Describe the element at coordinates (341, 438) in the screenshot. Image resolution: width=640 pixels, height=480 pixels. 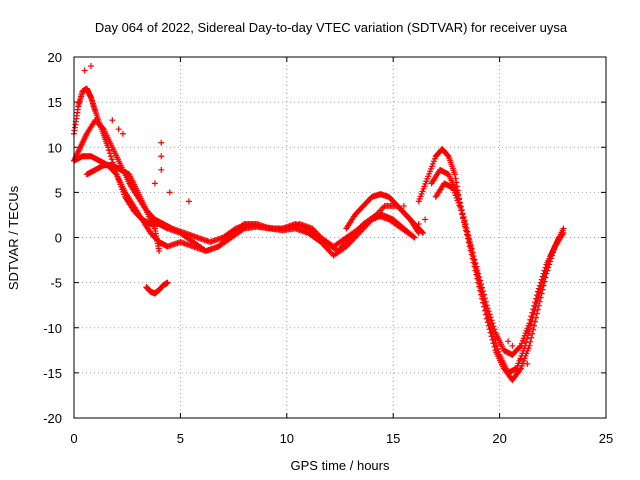
I see `x-tick-labels: 0 5 10 15 20 25` at that location.